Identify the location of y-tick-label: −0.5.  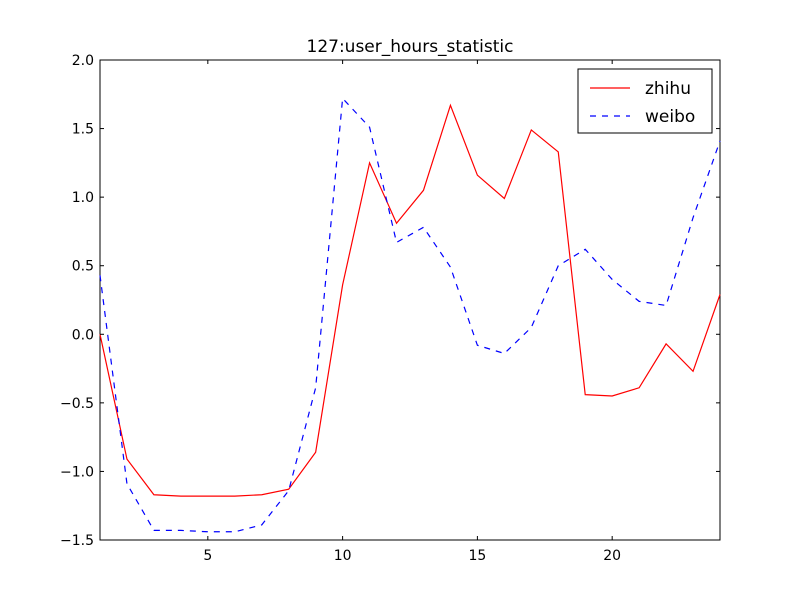
(77, 404).